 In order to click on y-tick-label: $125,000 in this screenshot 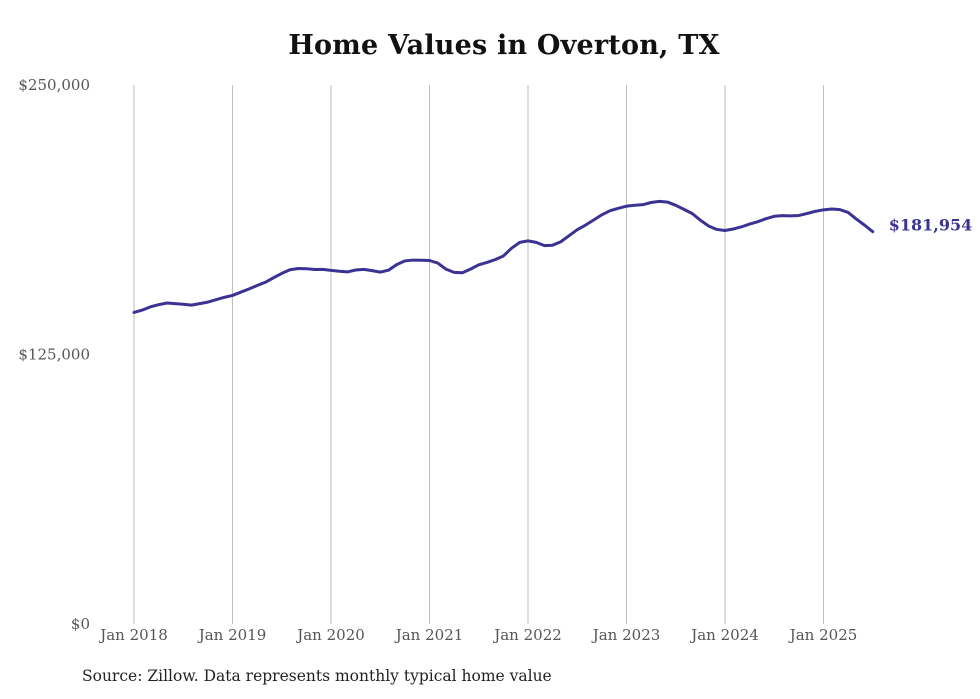, I will do `click(54, 355)`.